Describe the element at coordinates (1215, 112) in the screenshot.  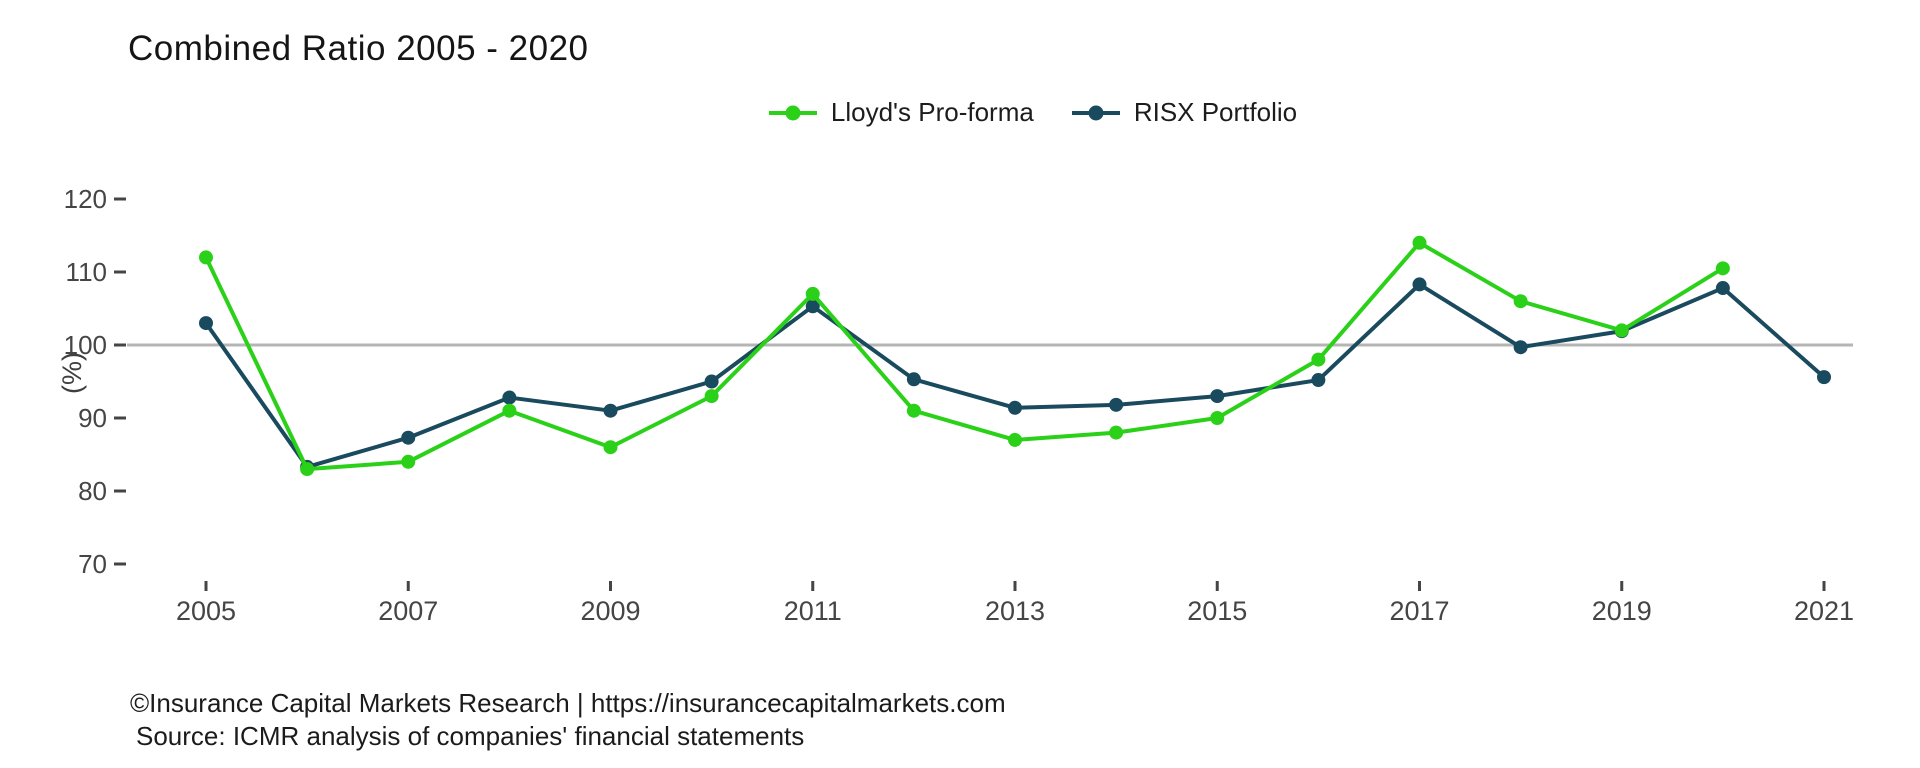
I see `legend-label-risx: RISX Portfolio` at that location.